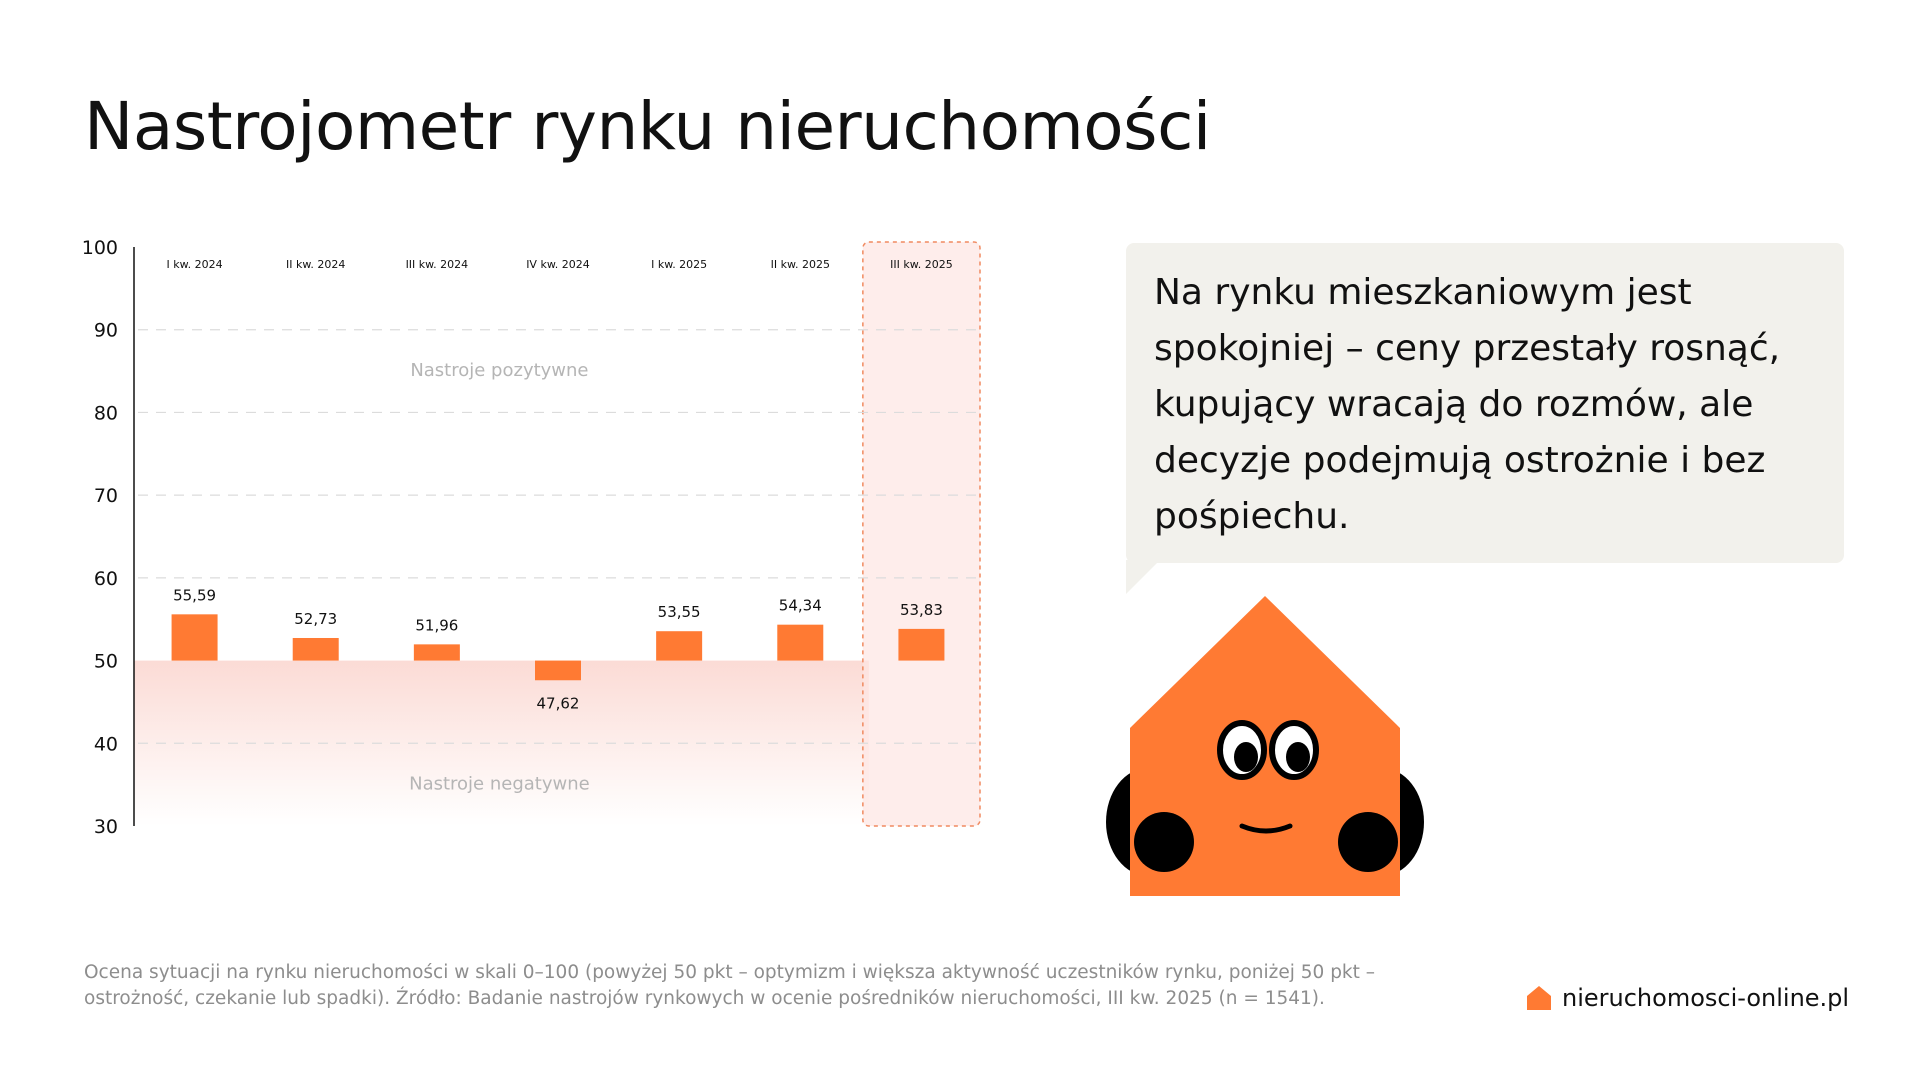  Describe the element at coordinates (800, 264) in the screenshot. I see `category-label: II kw. 2025` at that location.